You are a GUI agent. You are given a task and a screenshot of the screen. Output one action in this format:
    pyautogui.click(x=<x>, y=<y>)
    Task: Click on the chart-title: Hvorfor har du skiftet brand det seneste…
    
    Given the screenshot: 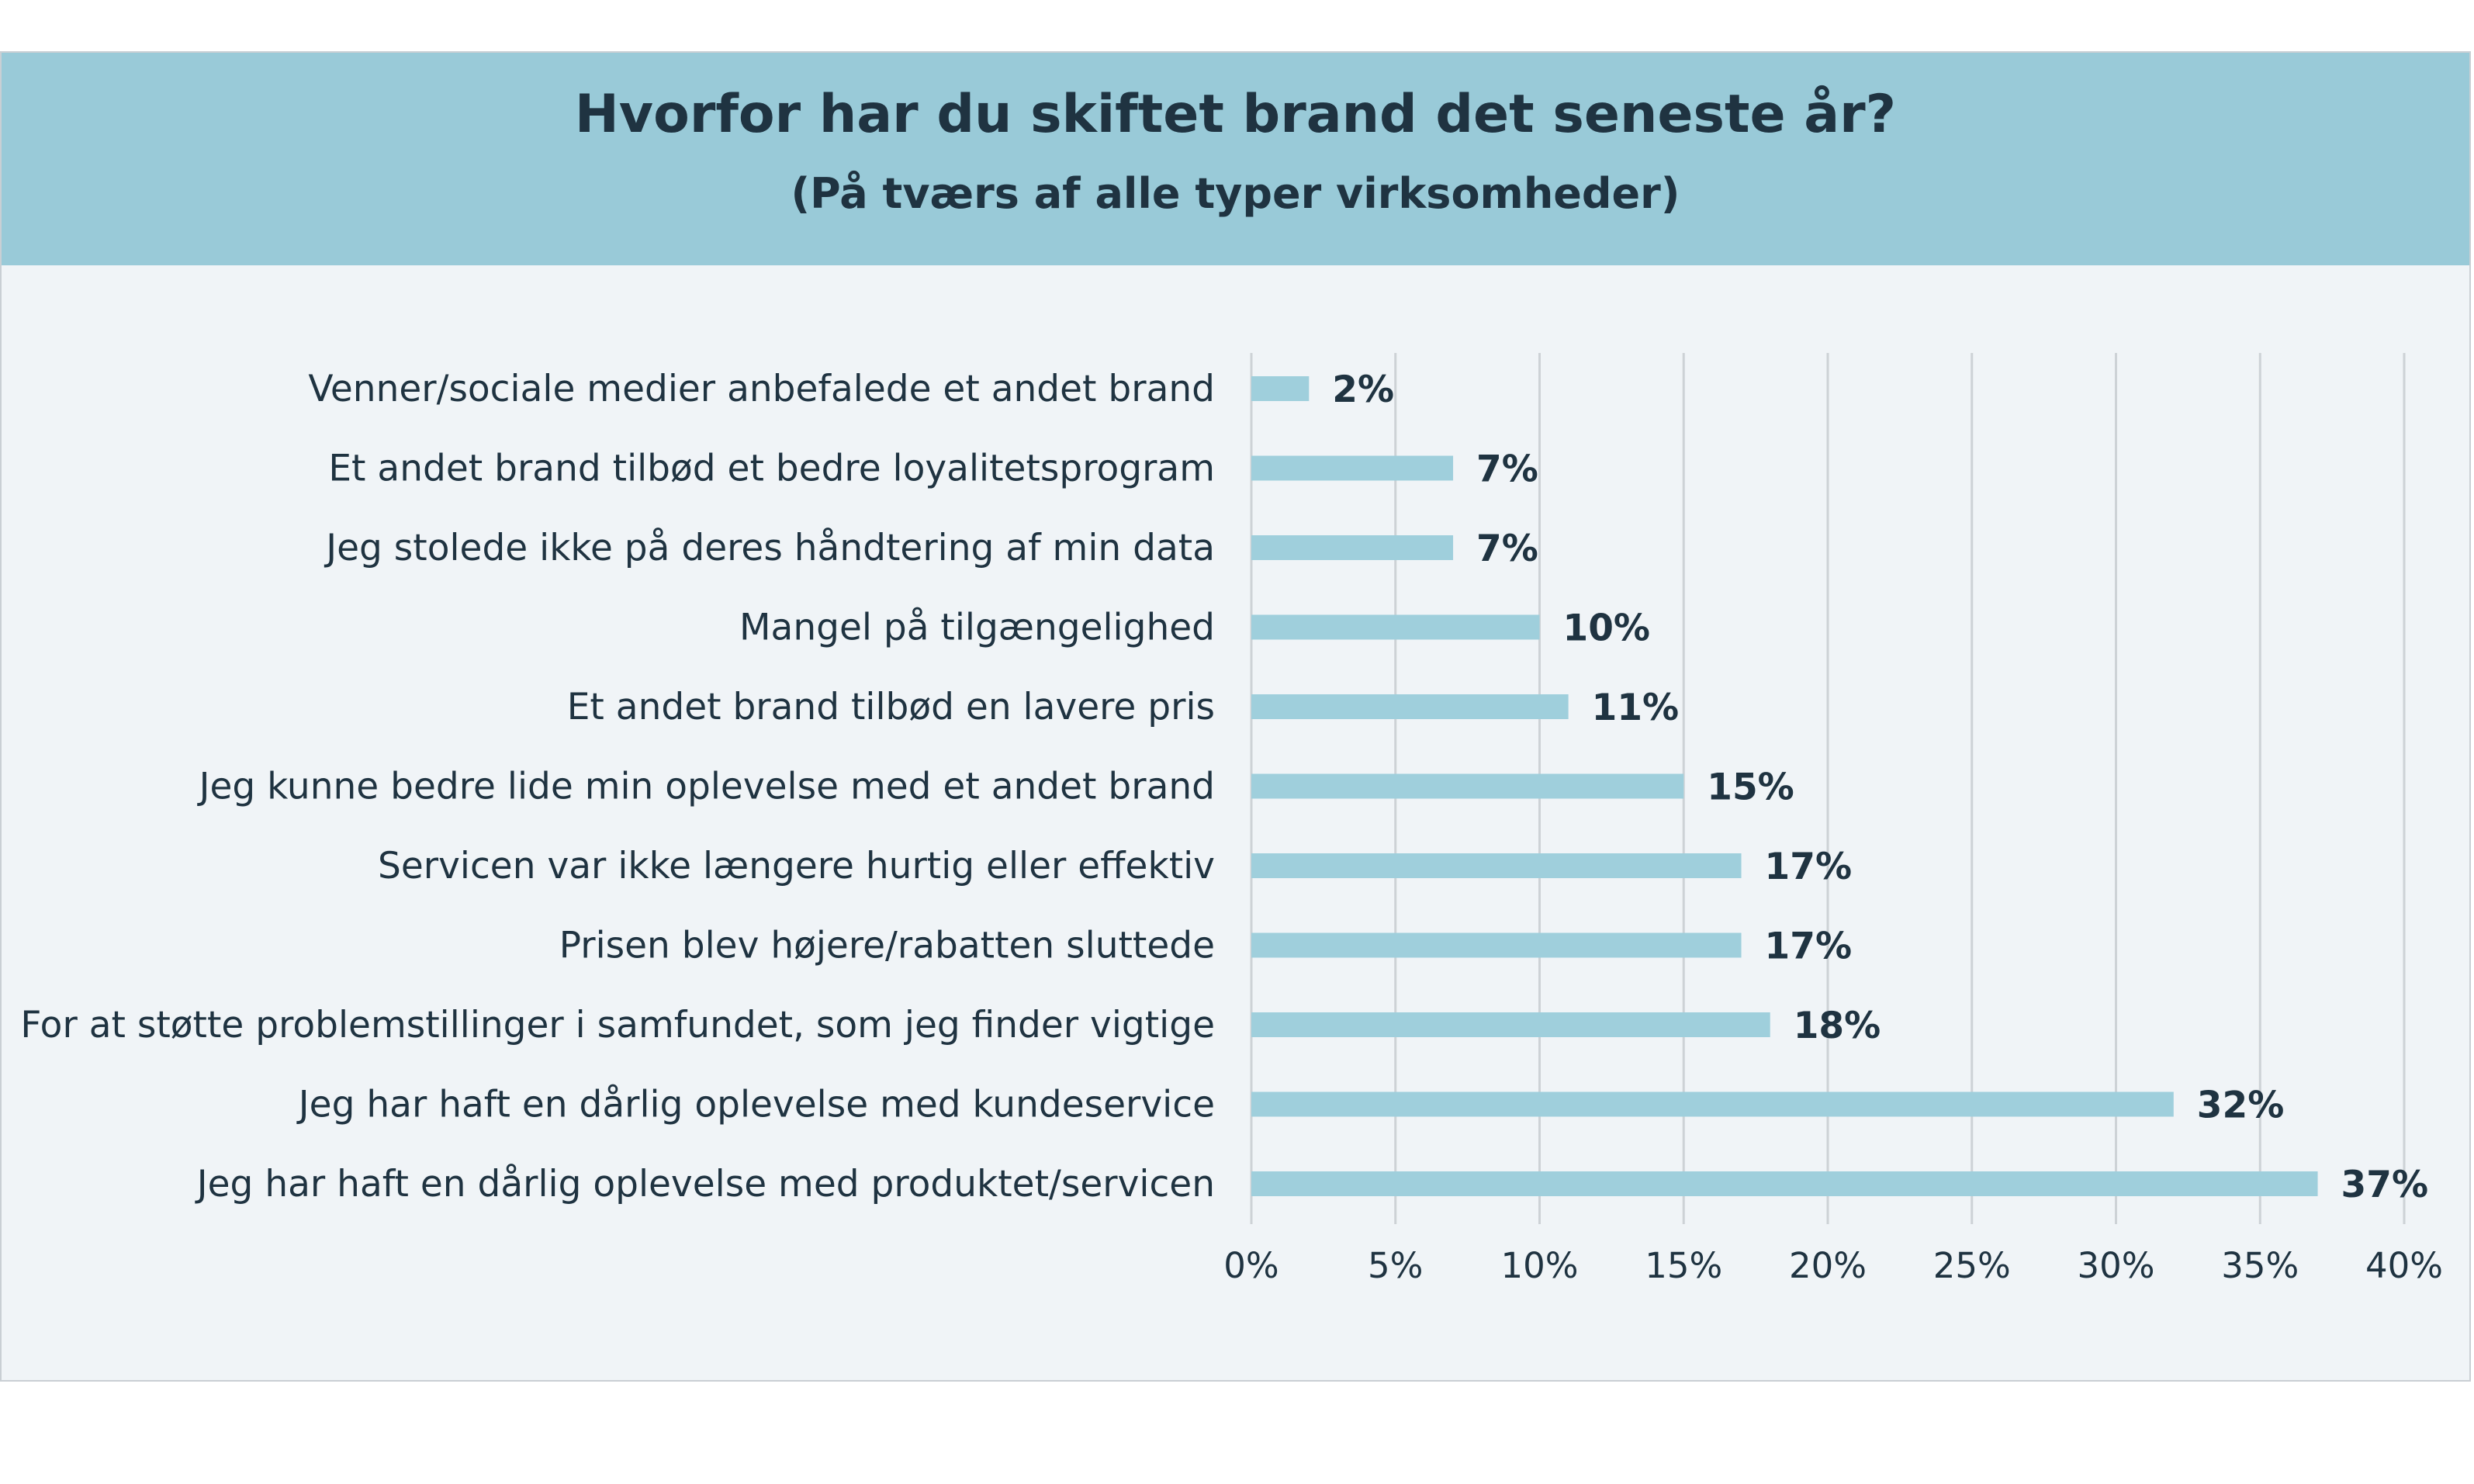 What is the action you would take?
    pyautogui.click(x=1236, y=114)
    